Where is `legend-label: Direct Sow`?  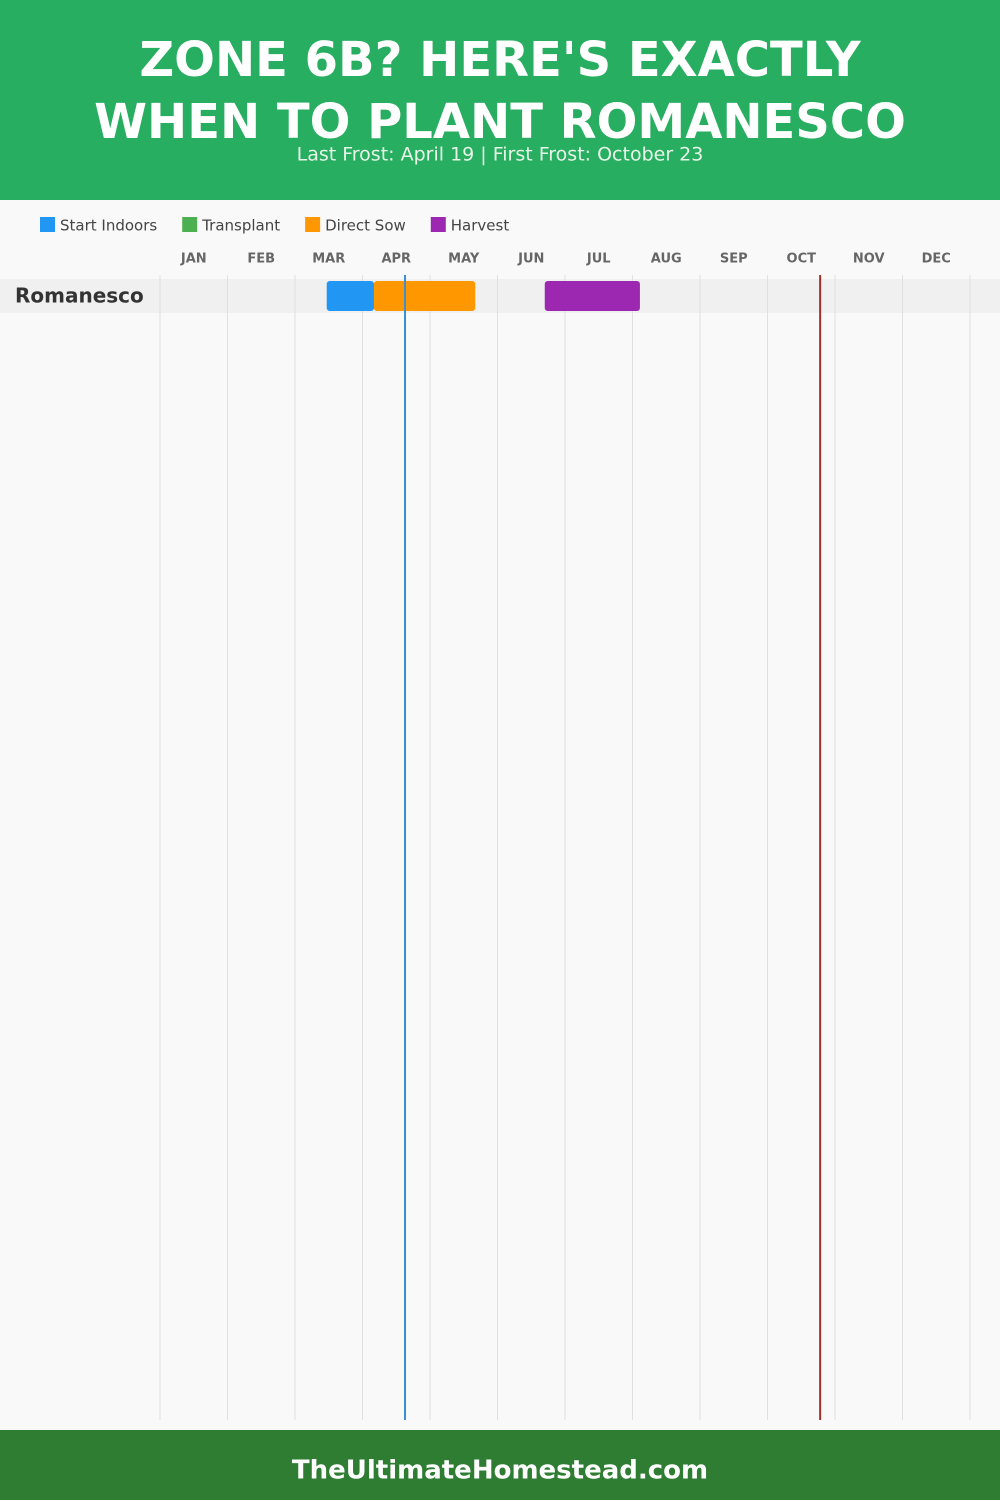
legend-label: Direct Sow is located at coordinates (365, 226).